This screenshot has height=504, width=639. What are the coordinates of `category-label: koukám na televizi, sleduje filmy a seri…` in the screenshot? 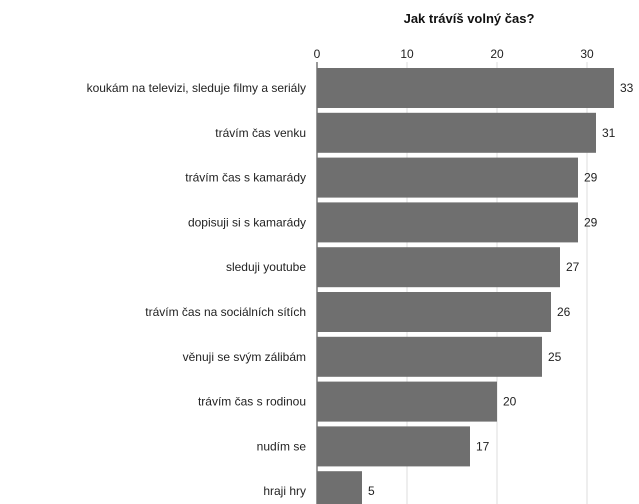 It's located at (196, 88).